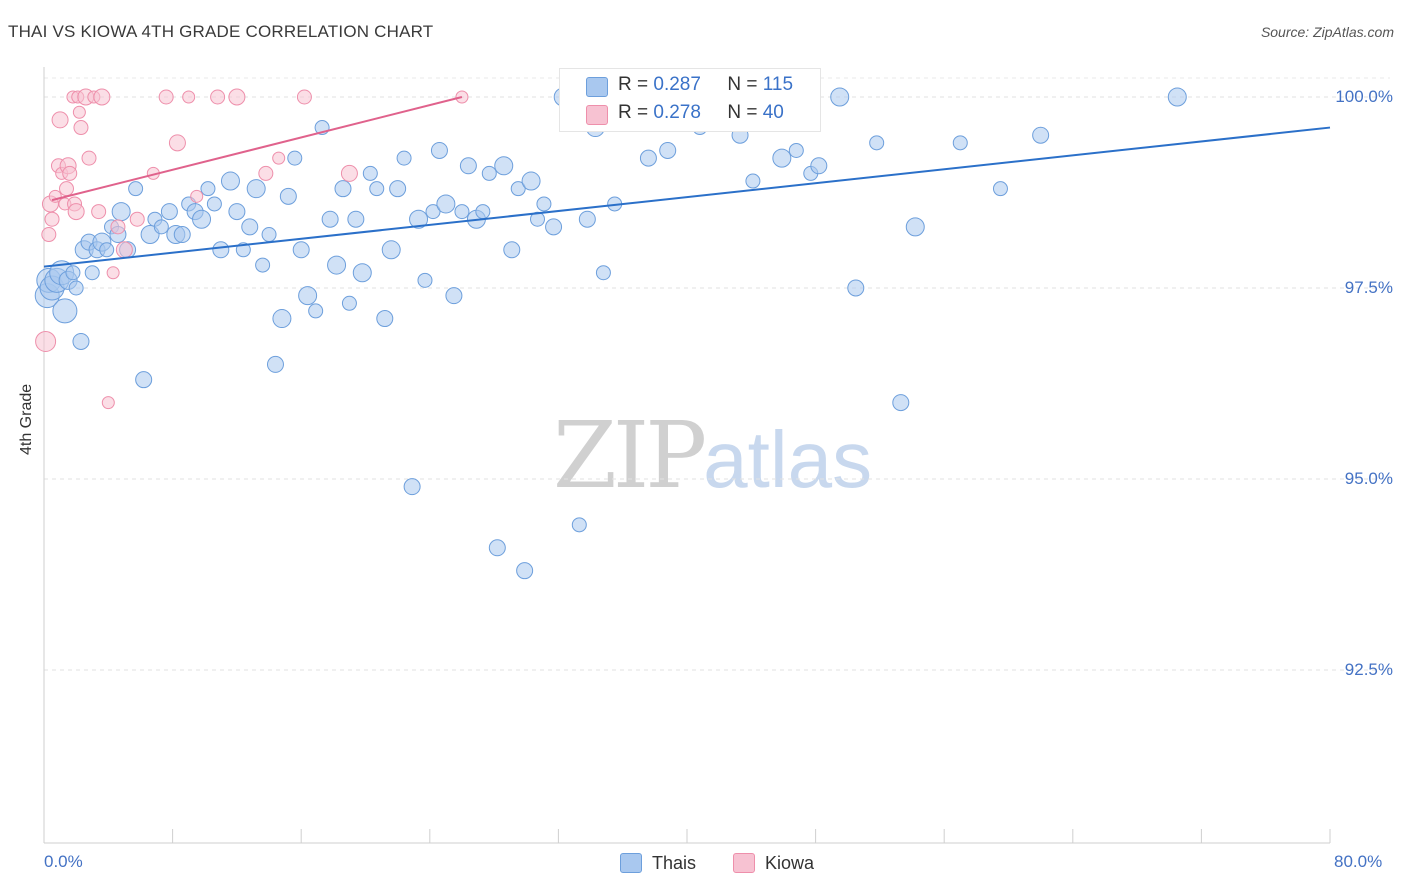 Image resolution: width=1406 pixels, height=892 pixels. Describe the element at coordinates (1368, 669) in the screenshot. I see `y-tick-label-92-5: 92.5%` at that location.